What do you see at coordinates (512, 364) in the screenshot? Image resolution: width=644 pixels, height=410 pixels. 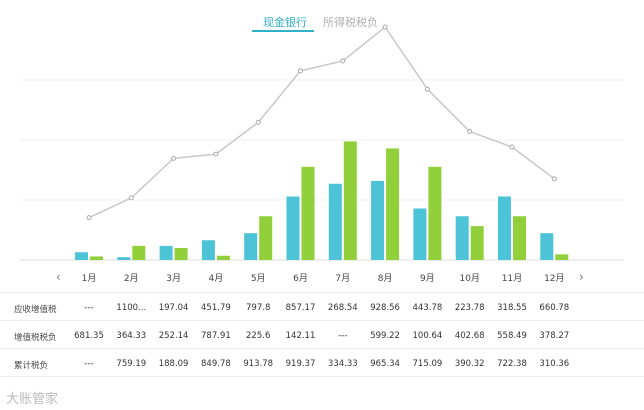 I see `table-cell: 722.38` at bounding box center [512, 364].